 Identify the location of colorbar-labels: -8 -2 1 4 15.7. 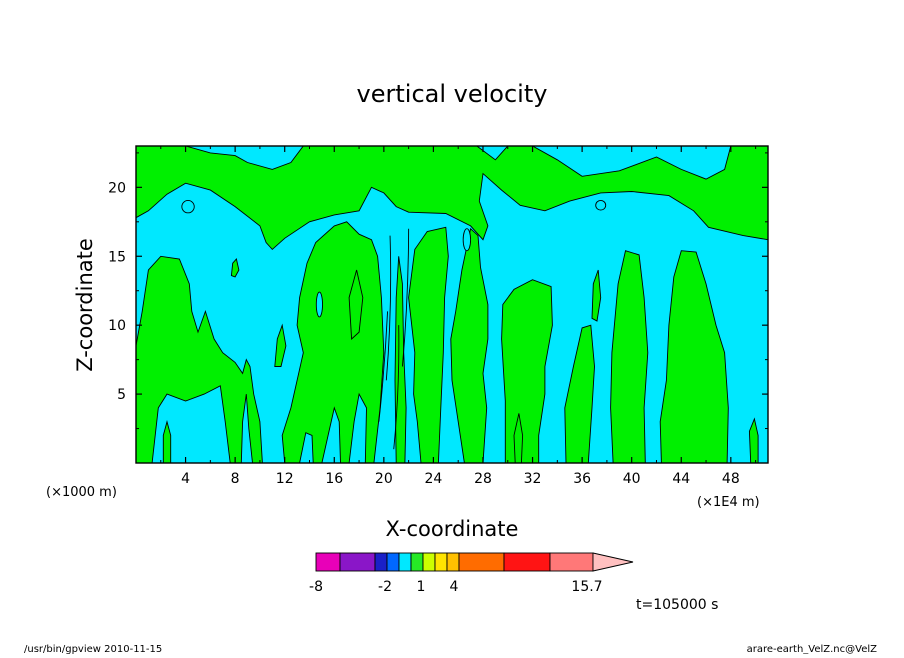
(456, 587).